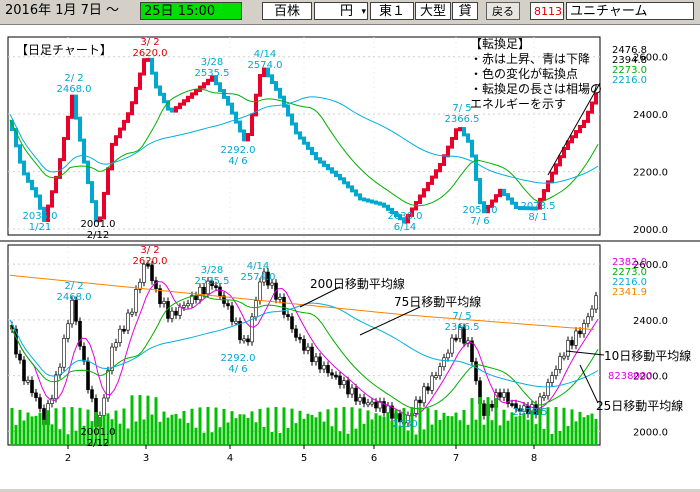  Describe the element at coordinates (237, 369) in the screenshot. I see `lower-price-annotation: 4/ 6` at that location.